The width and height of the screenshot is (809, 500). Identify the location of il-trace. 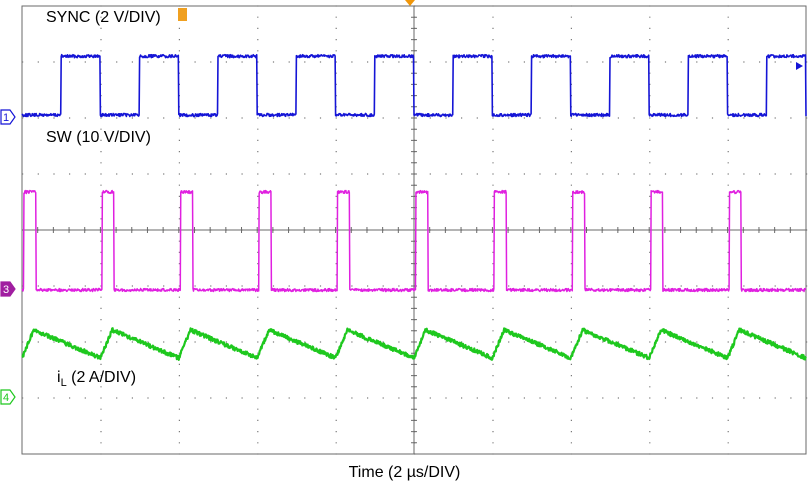
(414, 344).